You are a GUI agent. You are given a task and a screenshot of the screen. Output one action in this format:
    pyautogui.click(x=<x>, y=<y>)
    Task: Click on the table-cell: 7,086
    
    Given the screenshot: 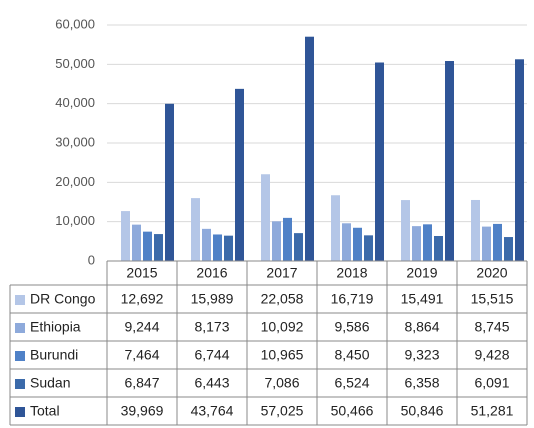 What is the action you would take?
    pyautogui.click(x=281, y=383)
    